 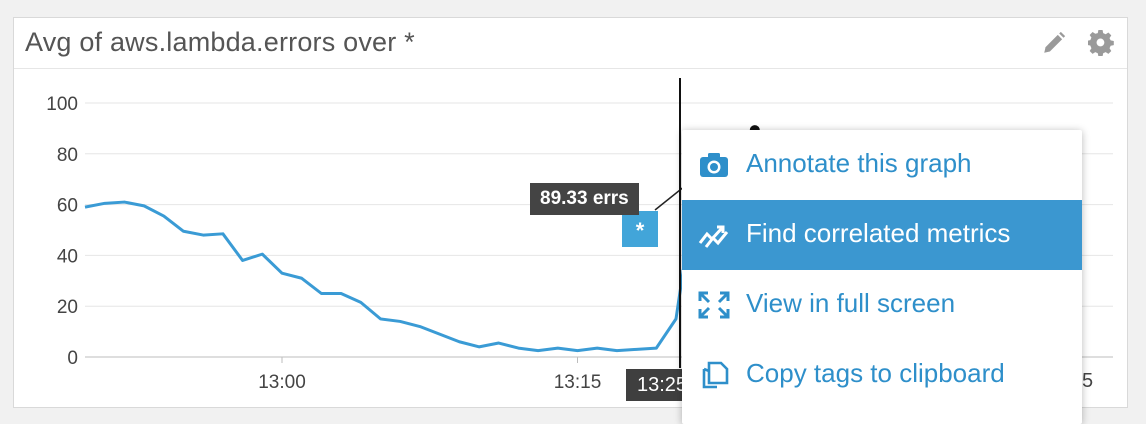 I want to click on y-tick-label: 100, so click(x=62, y=104).